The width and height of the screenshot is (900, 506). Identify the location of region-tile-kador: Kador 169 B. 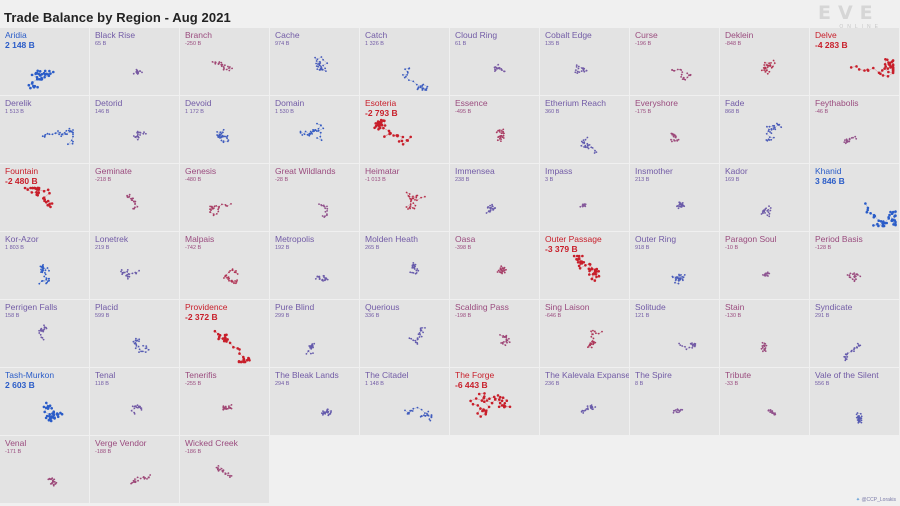
(764, 197).